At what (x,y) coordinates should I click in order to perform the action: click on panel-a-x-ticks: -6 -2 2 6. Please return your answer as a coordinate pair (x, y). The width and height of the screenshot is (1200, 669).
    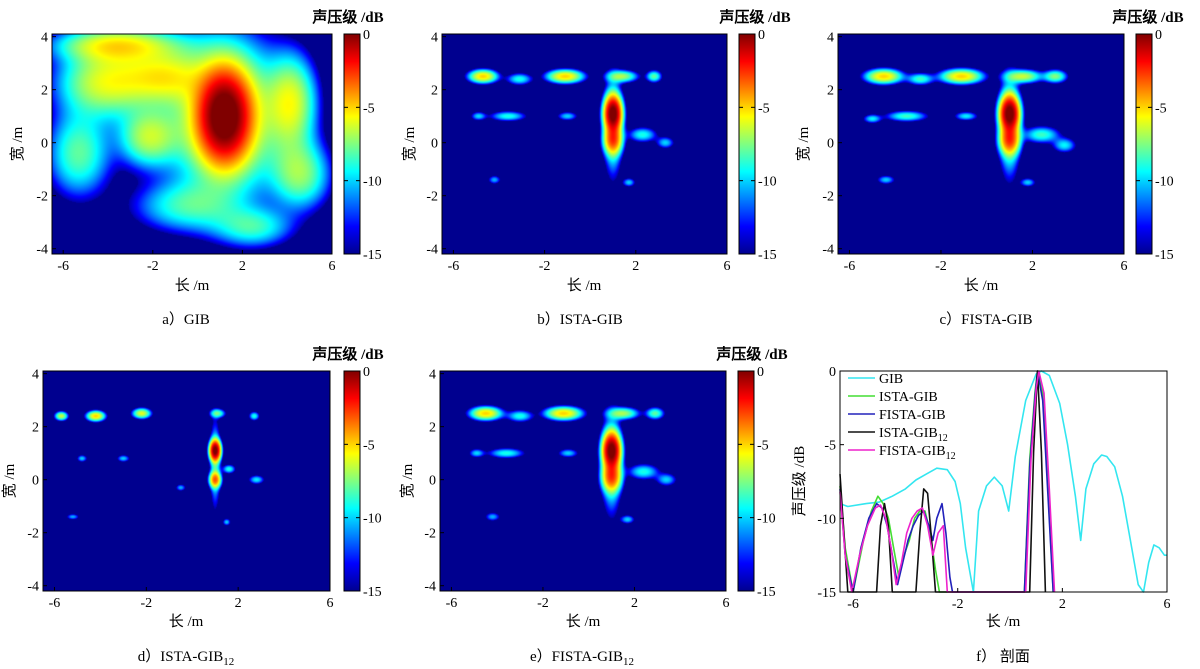
    Looking at the image, I should click on (196, 262).